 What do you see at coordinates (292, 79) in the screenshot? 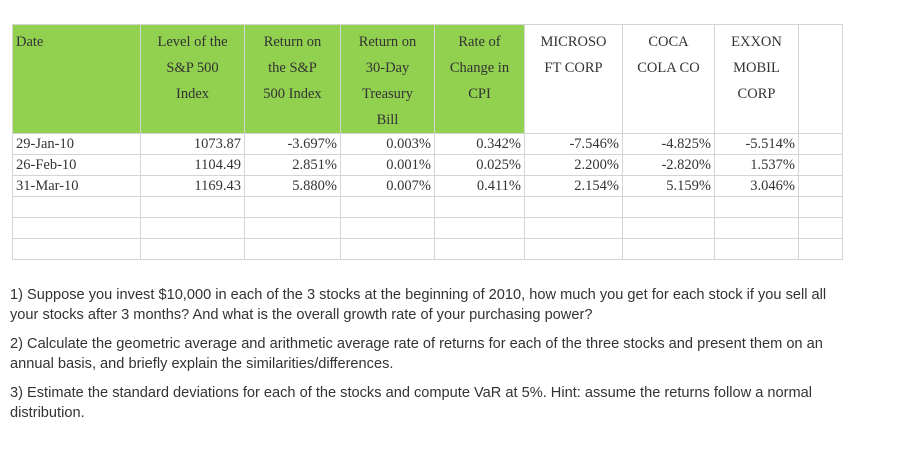
I see `header-sp500-return: Return on the S&P 500 Index` at bounding box center [292, 79].